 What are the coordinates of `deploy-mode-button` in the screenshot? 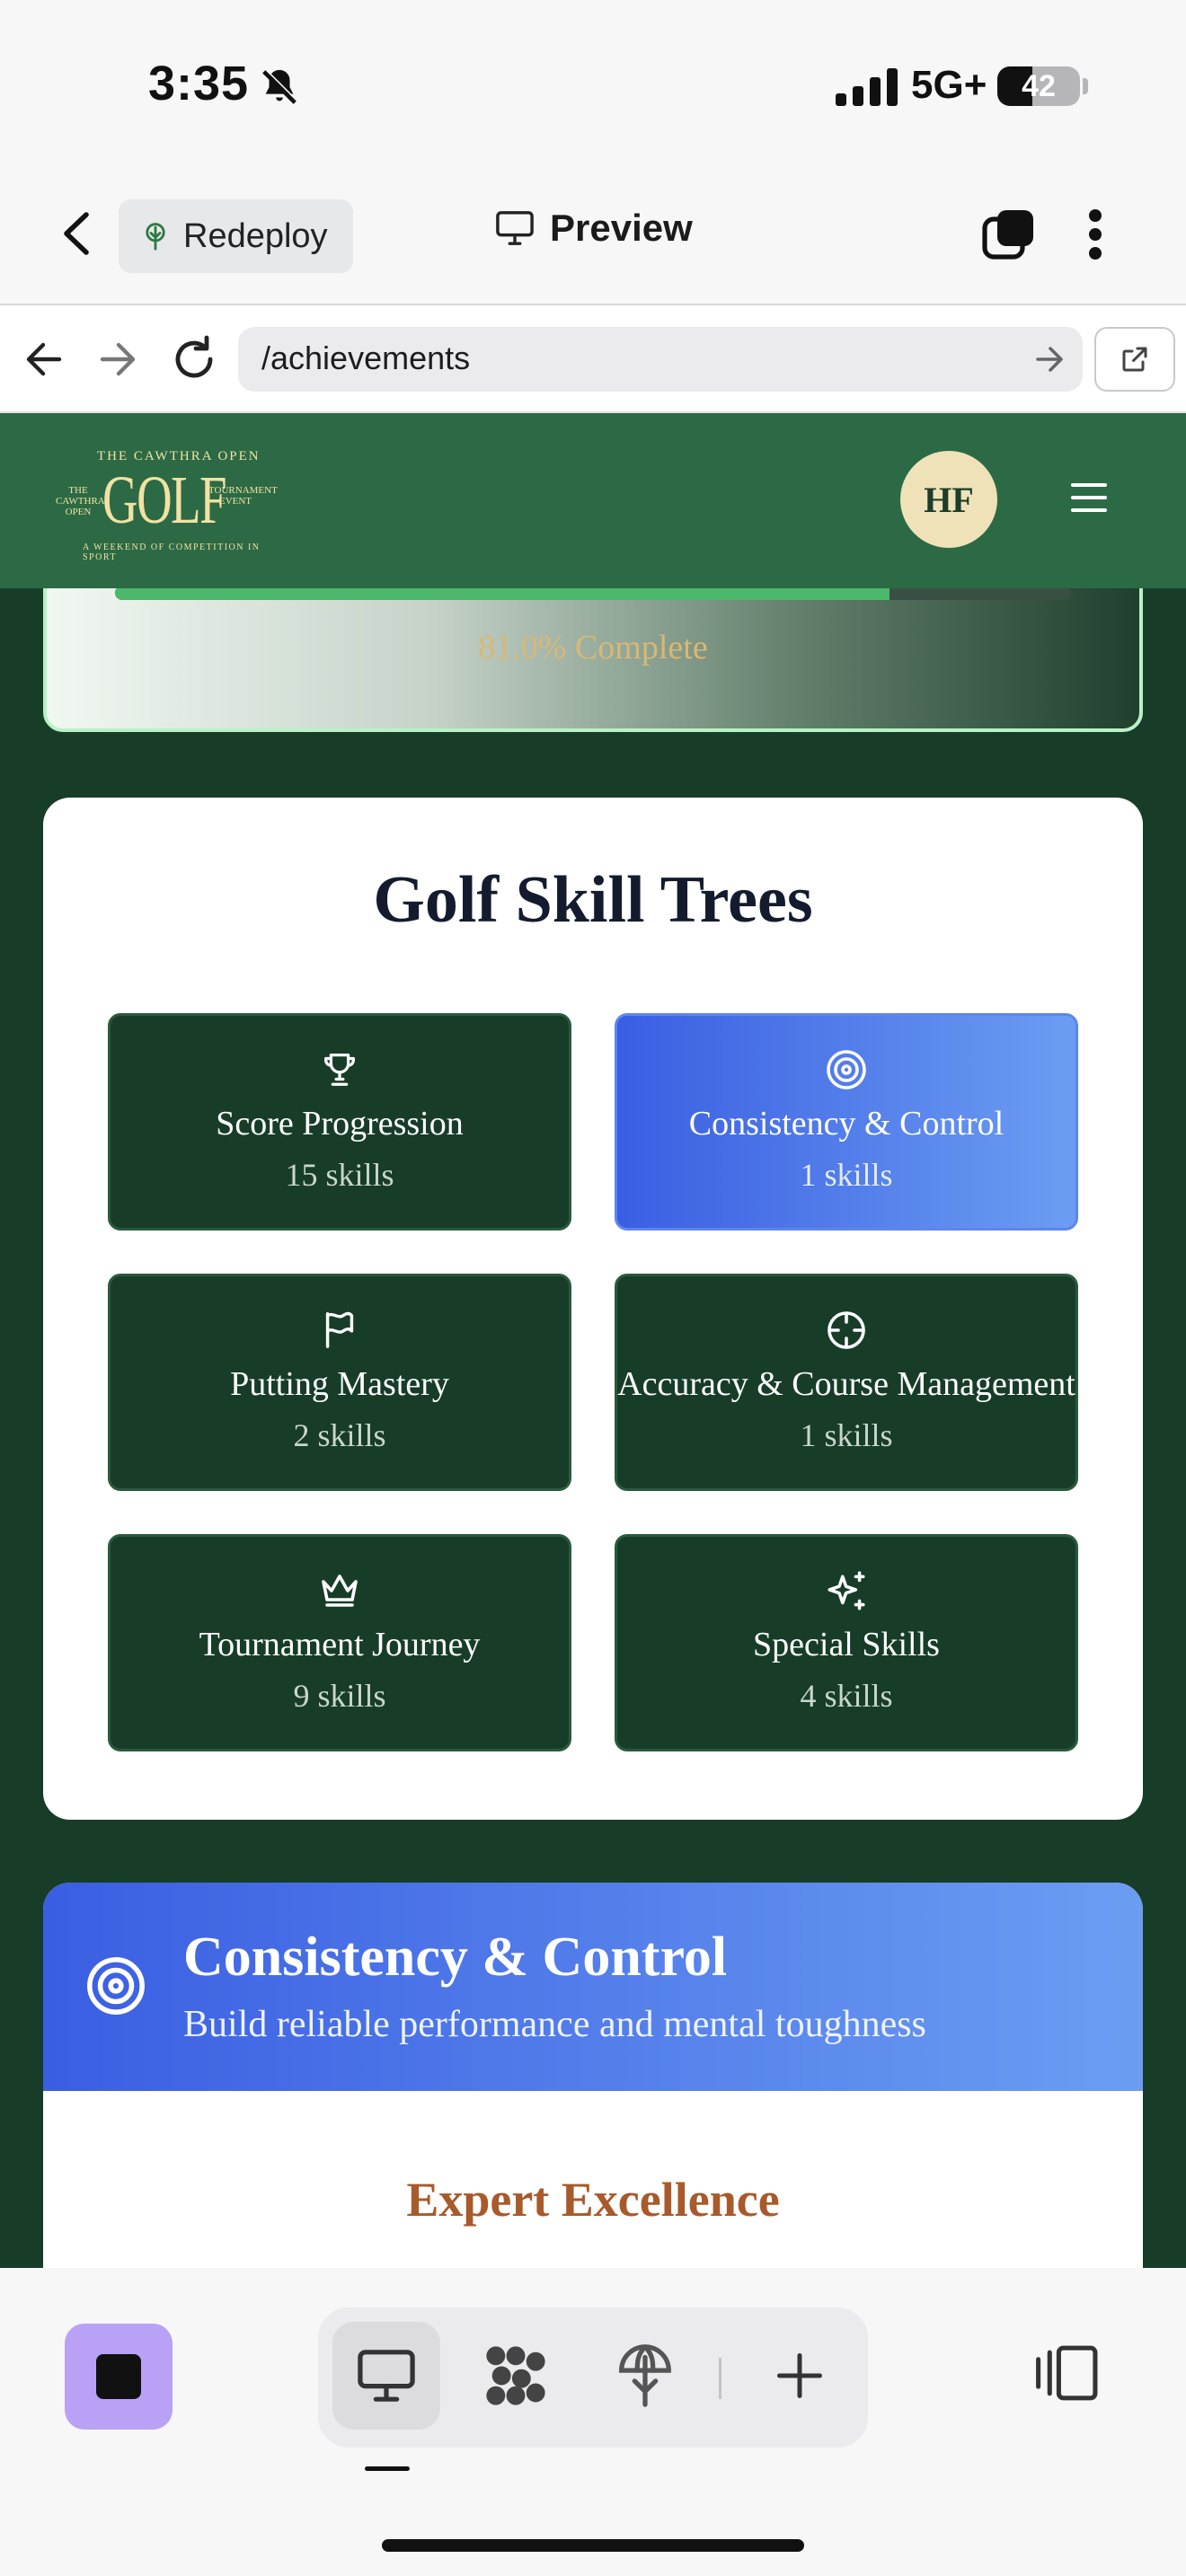 It's located at (645, 2376).